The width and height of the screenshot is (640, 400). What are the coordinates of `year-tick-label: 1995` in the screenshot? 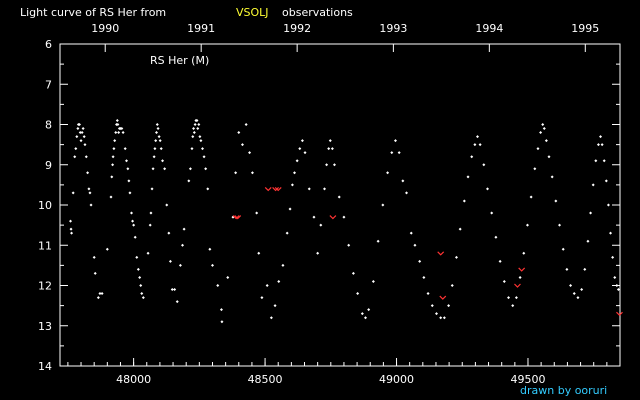 It's located at (585, 28).